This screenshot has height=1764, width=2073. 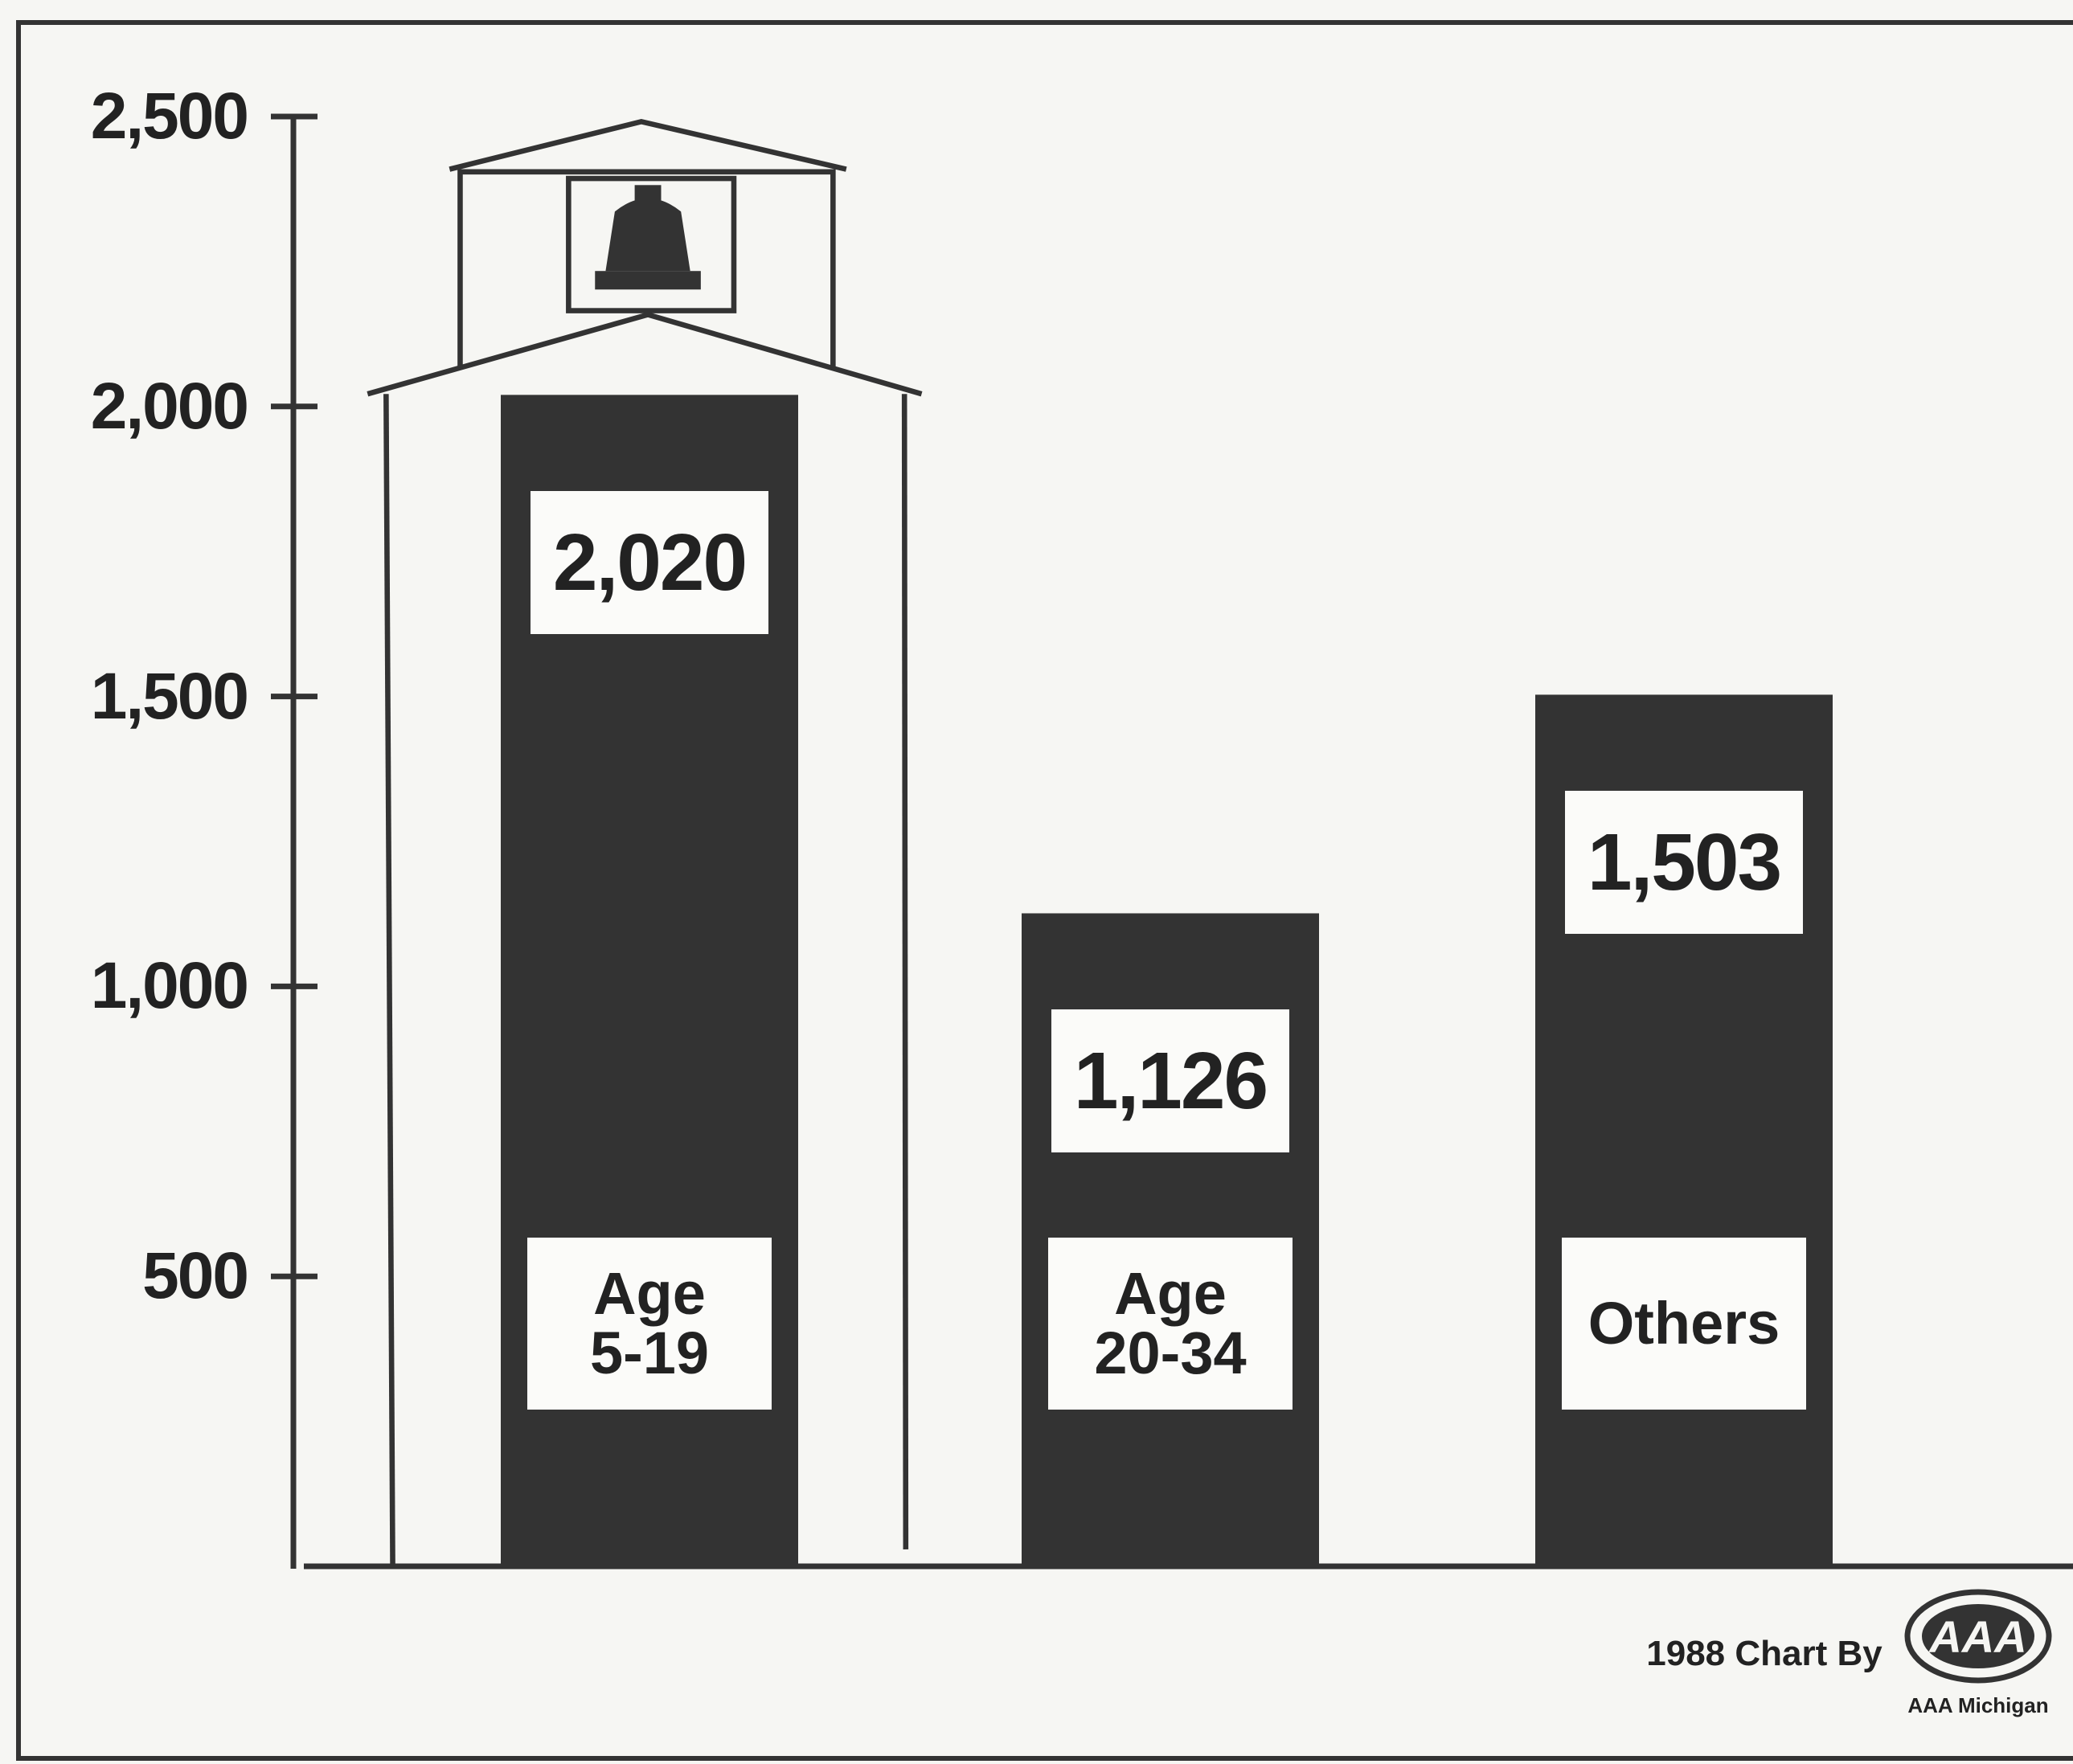 What do you see at coordinates (1684, 1324) in the screenshot?
I see `category-label: Others` at bounding box center [1684, 1324].